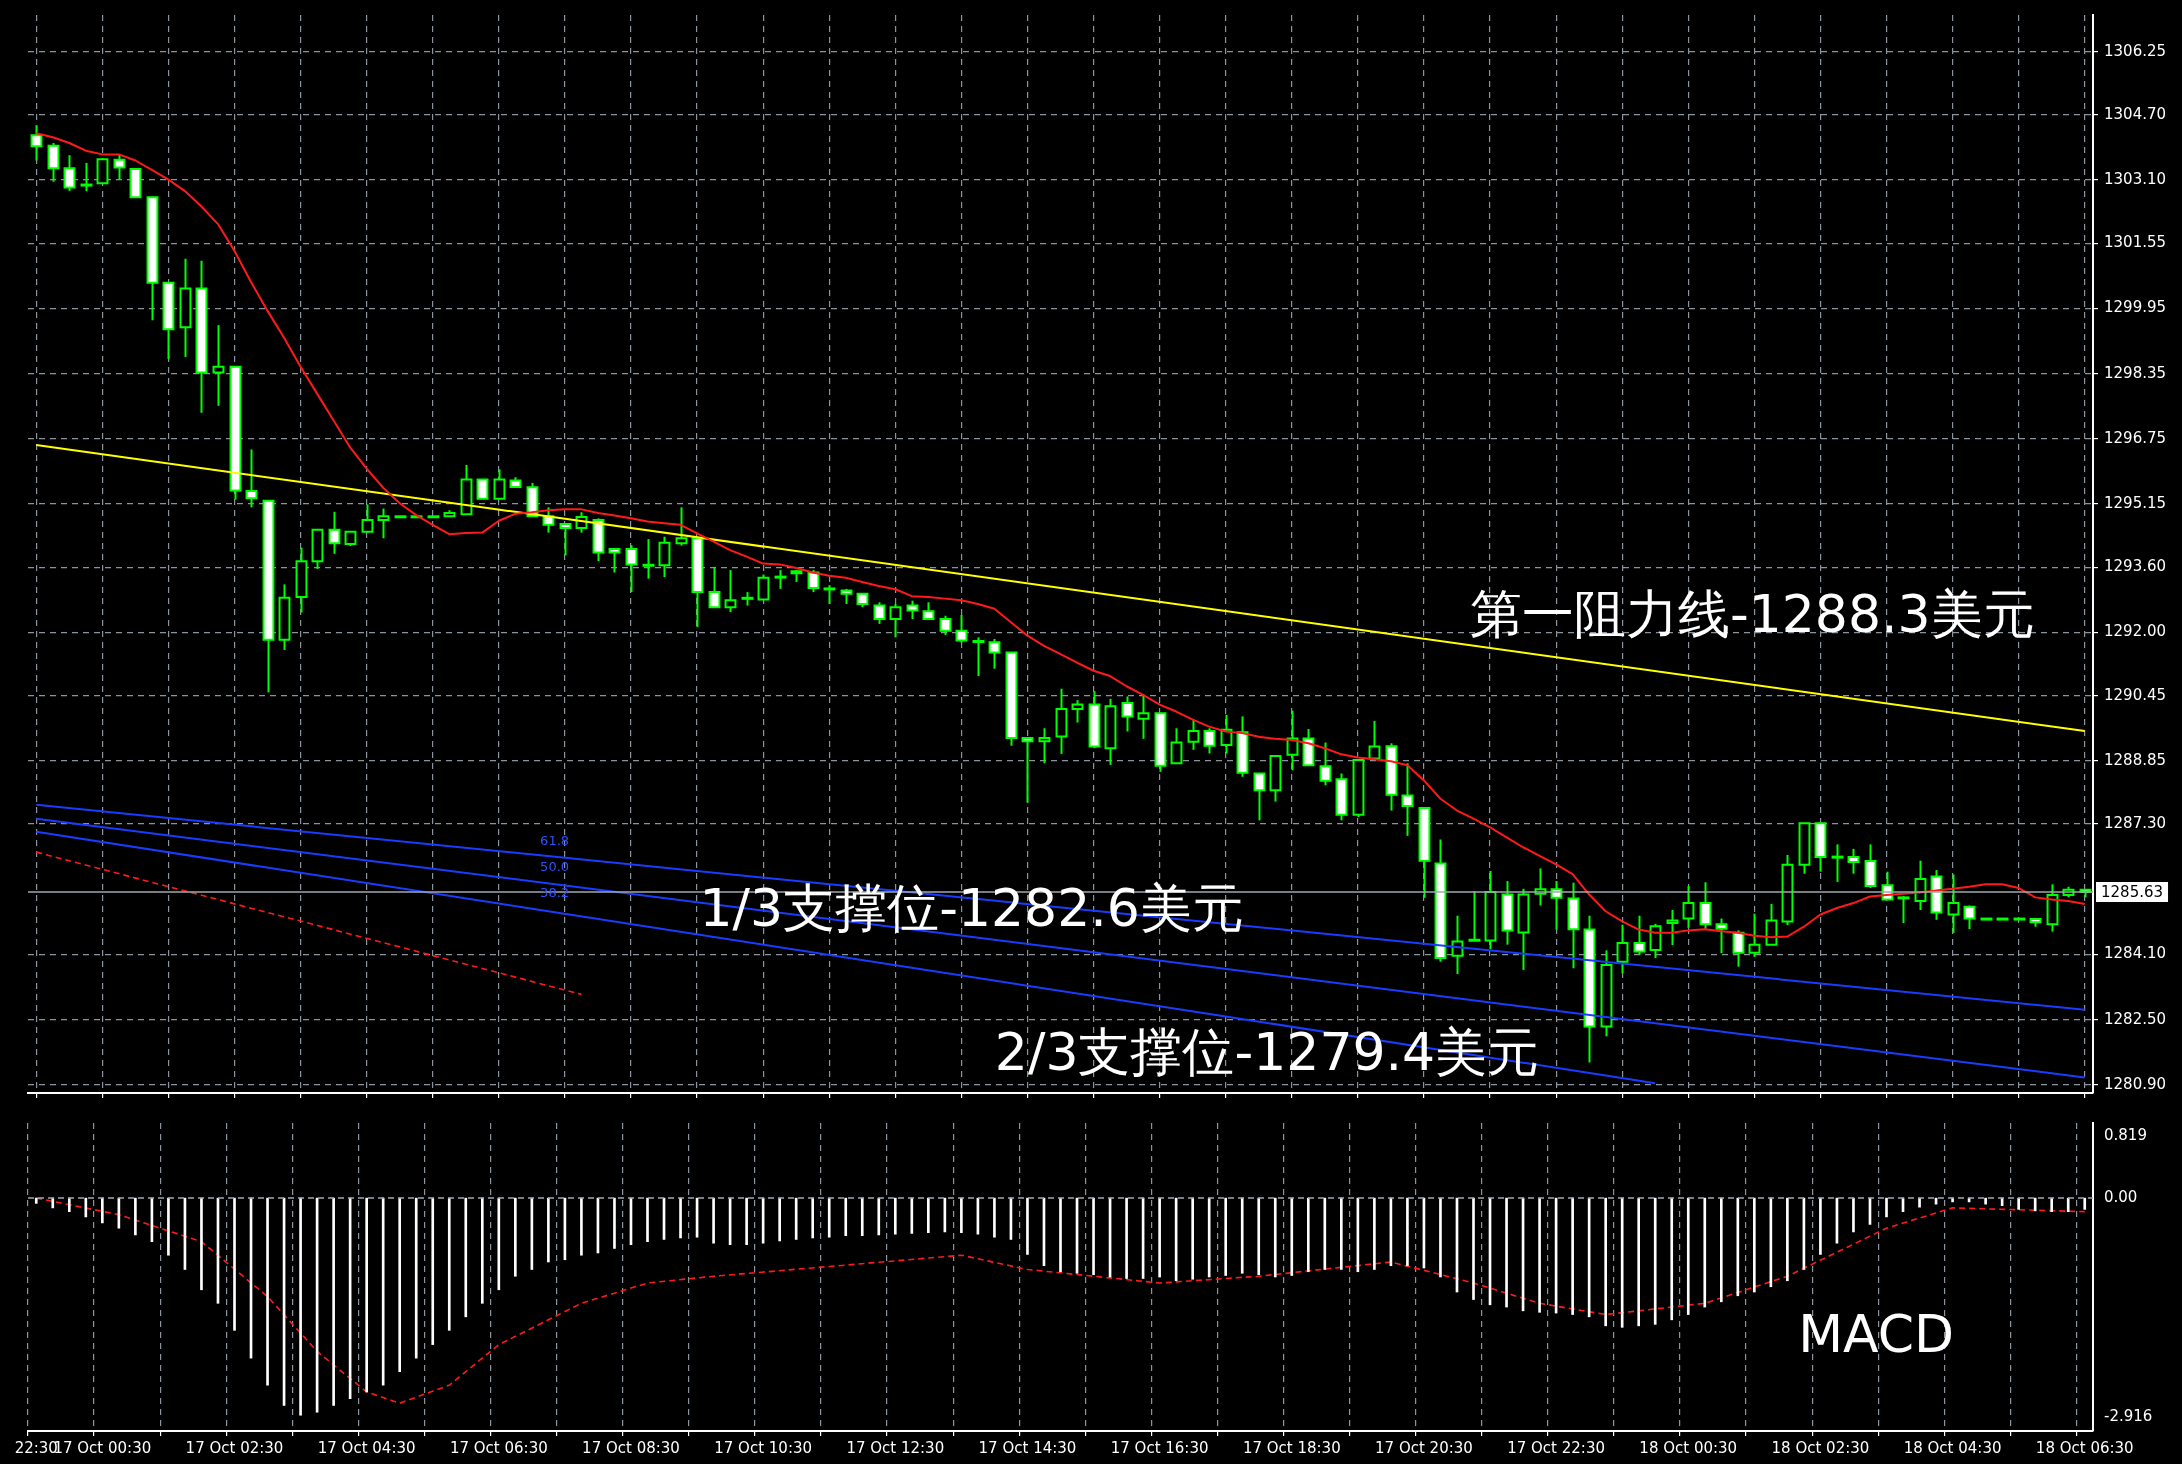 The height and width of the screenshot is (1464, 2182). What do you see at coordinates (2128, 1416) in the screenshot?
I see `y-tick-label: -2.916` at bounding box center [2128, 1416].